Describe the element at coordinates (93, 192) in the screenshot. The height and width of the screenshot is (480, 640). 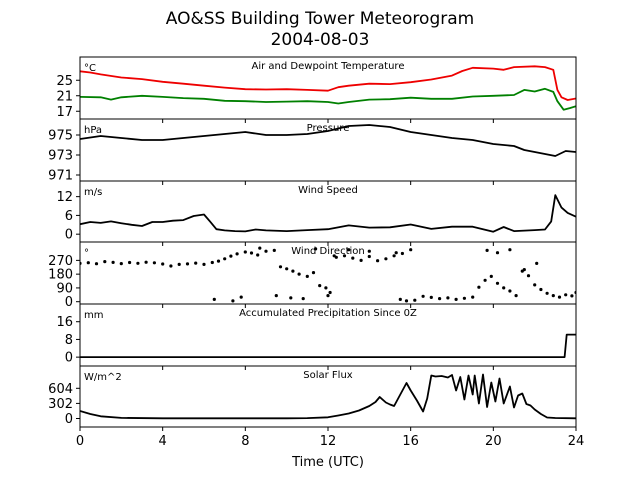
I see `panel-unit-label: m/s` at that location.